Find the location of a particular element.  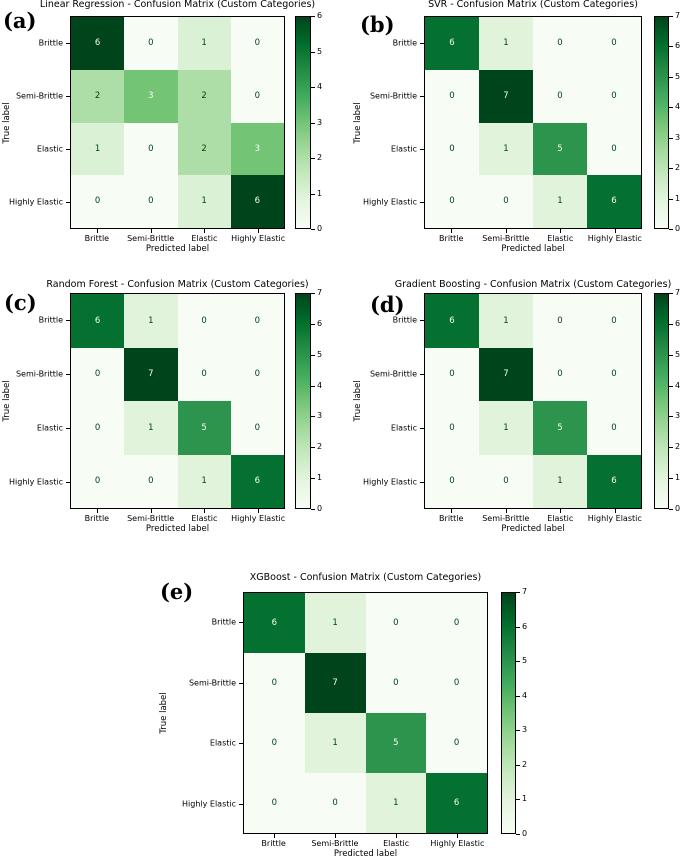

panel-letter: (d) is located at coordinates (387, 304).